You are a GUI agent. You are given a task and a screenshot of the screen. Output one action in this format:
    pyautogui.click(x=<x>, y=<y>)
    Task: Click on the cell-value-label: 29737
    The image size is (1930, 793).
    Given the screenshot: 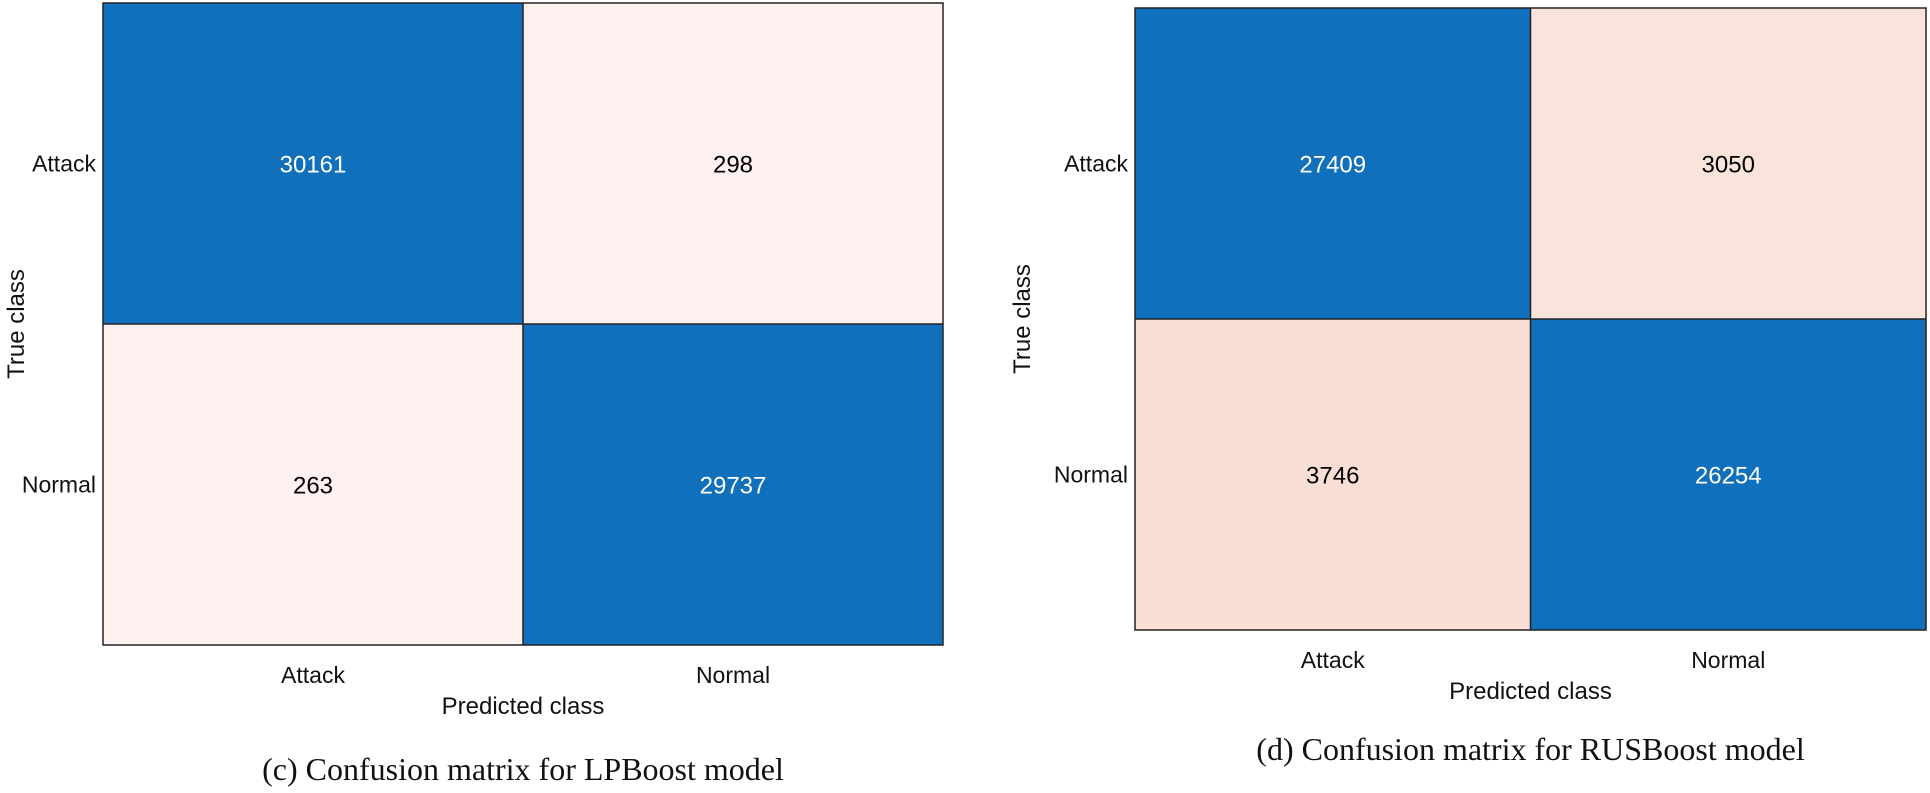 What is the action you would take?
    pyautogui.click(x=733, y=486)
    